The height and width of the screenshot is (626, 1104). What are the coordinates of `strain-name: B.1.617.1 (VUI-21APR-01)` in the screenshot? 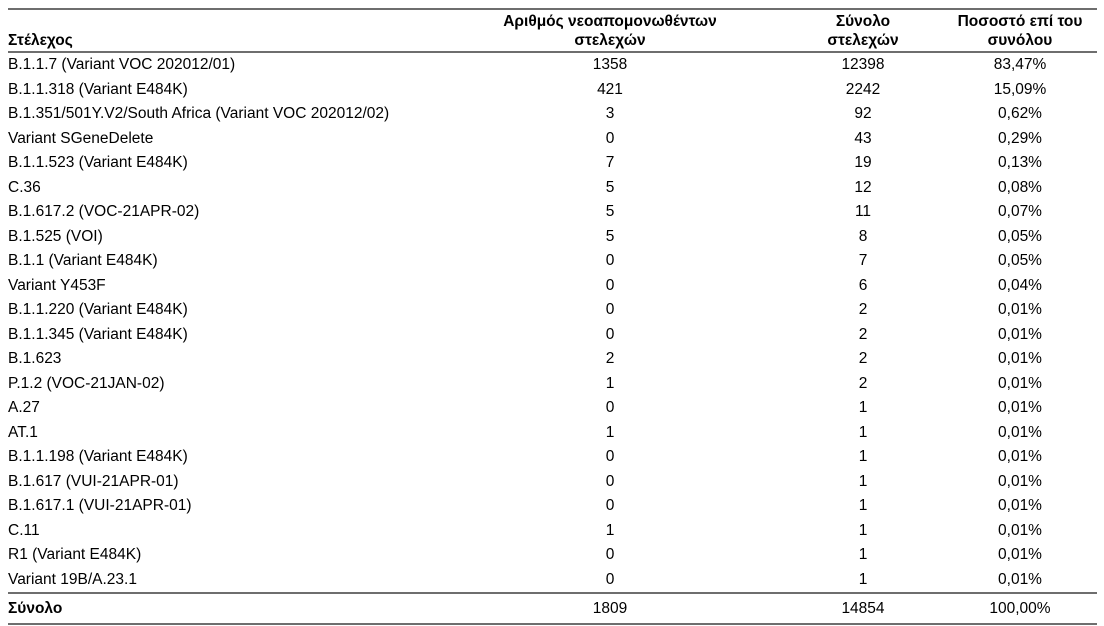 It's located at (100, 505).